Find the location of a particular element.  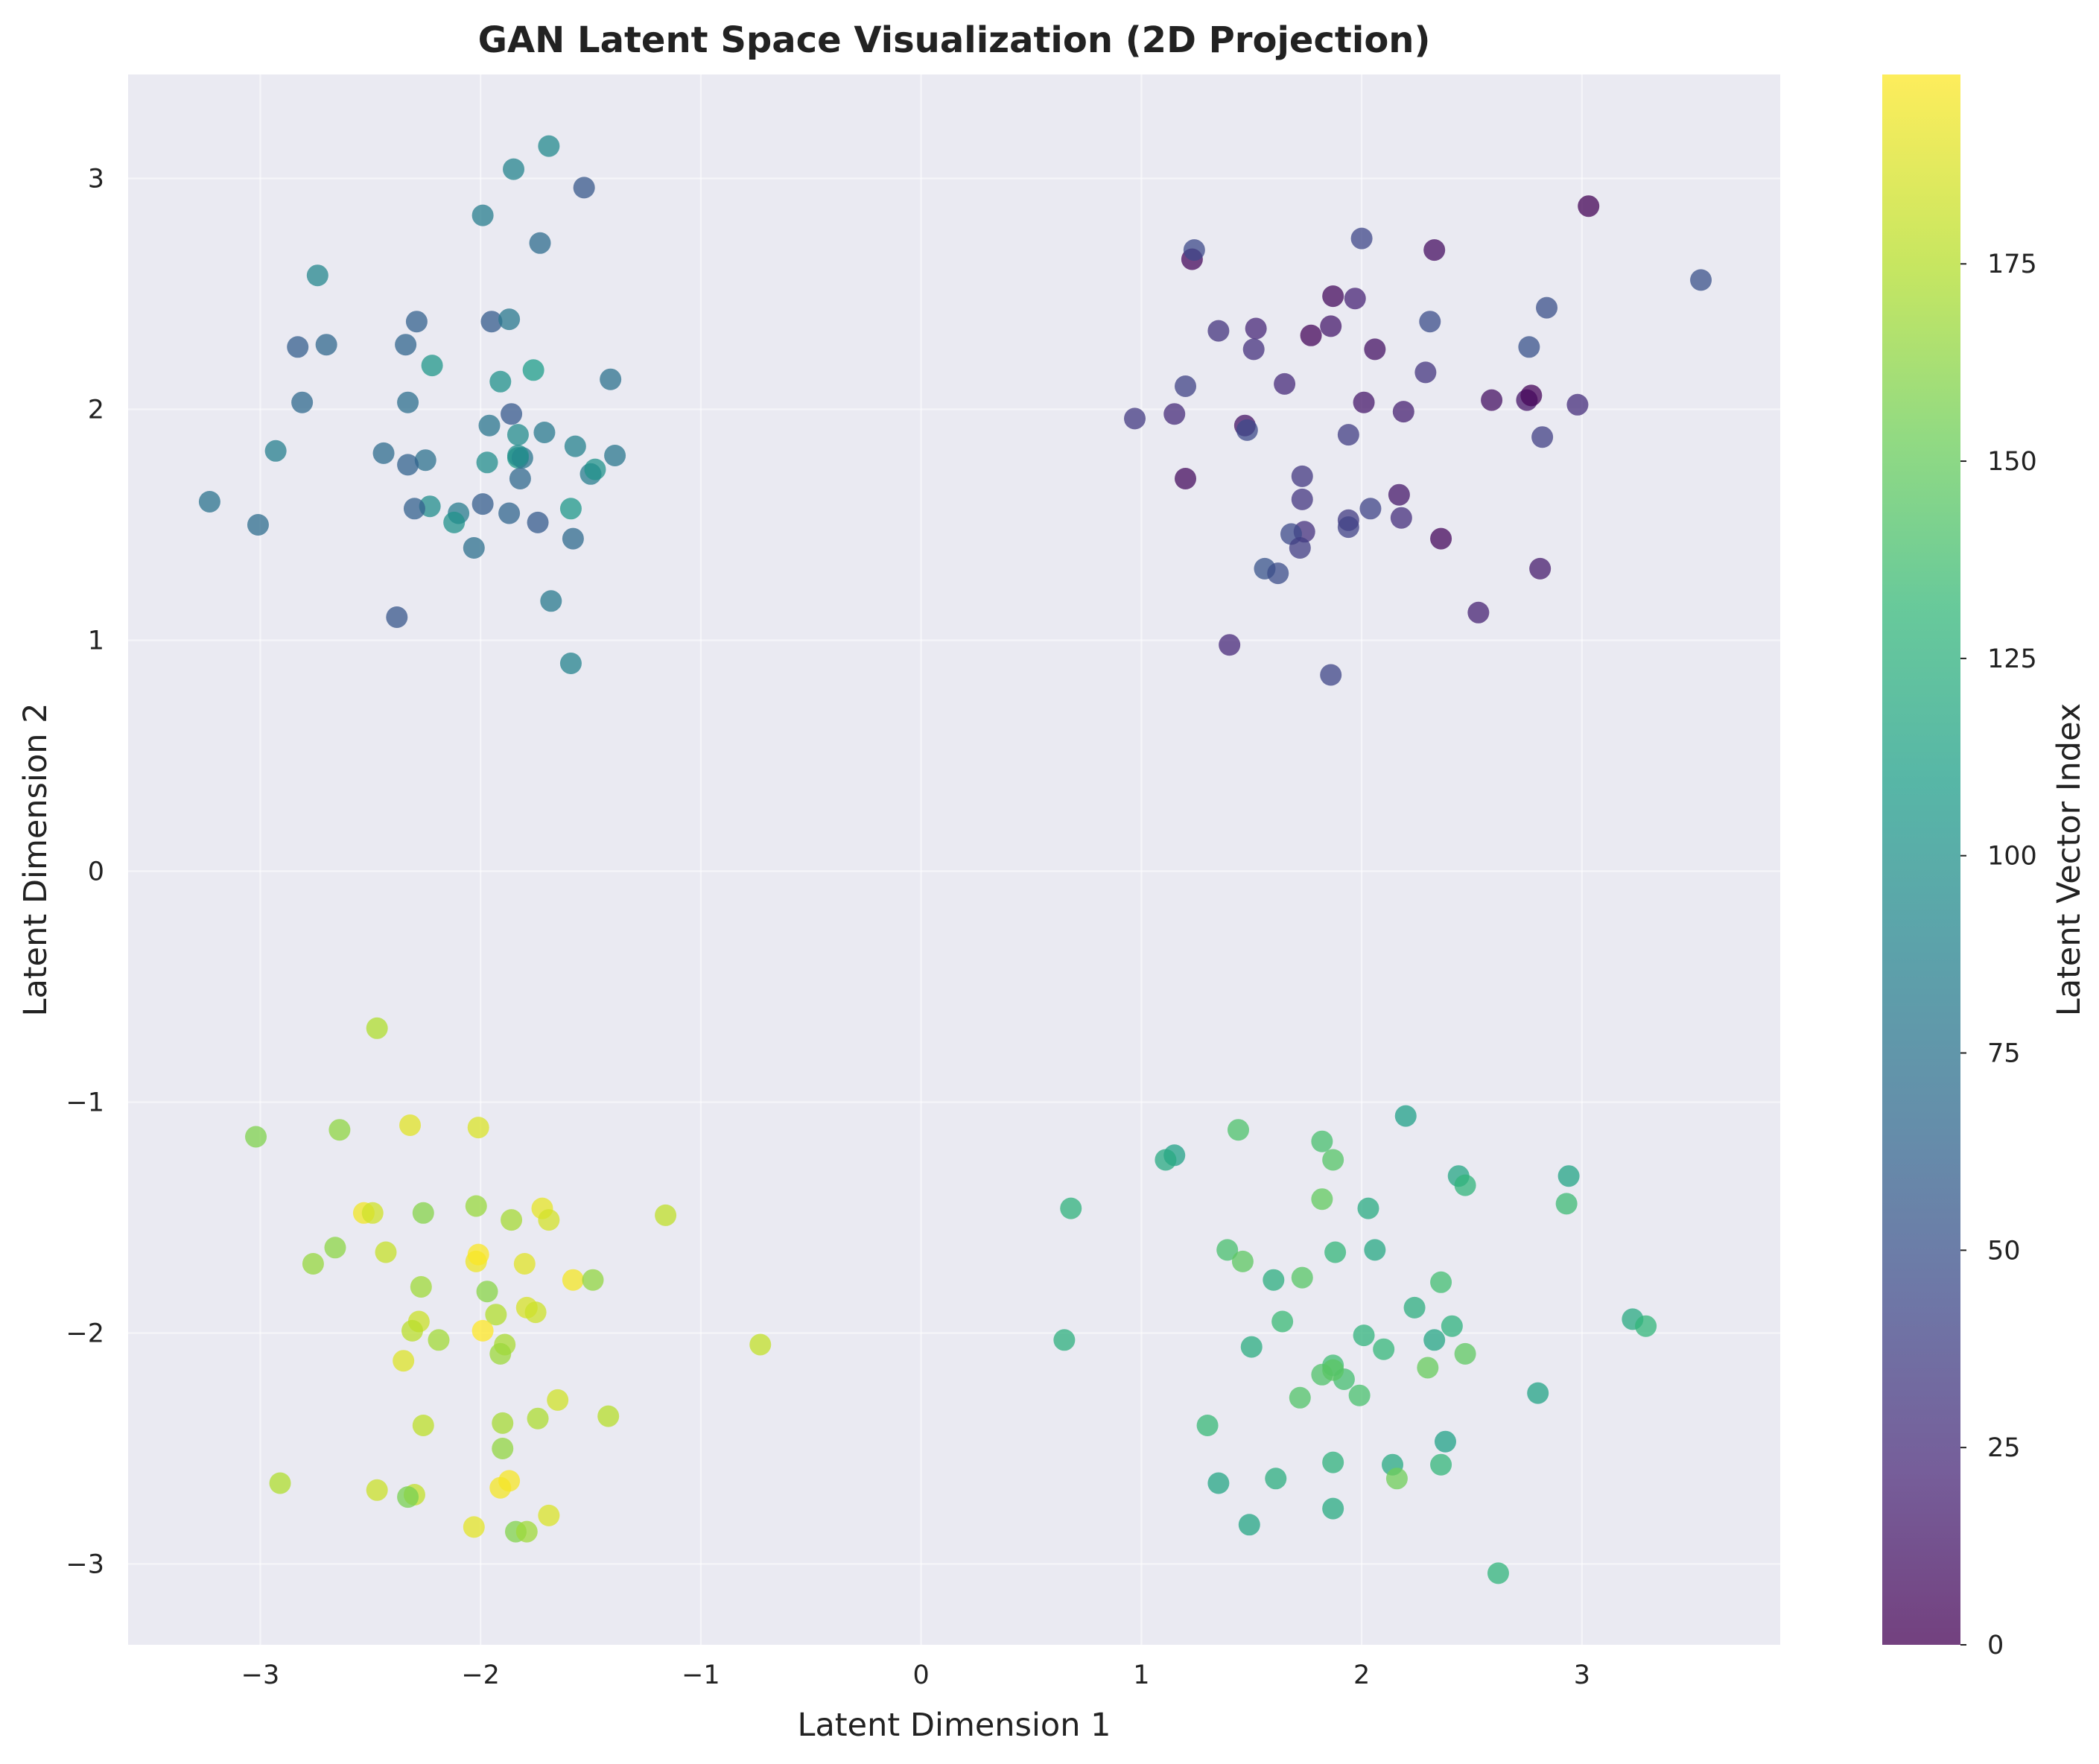

x-tick-label: 1 is located at coordinates (1141, 1675).